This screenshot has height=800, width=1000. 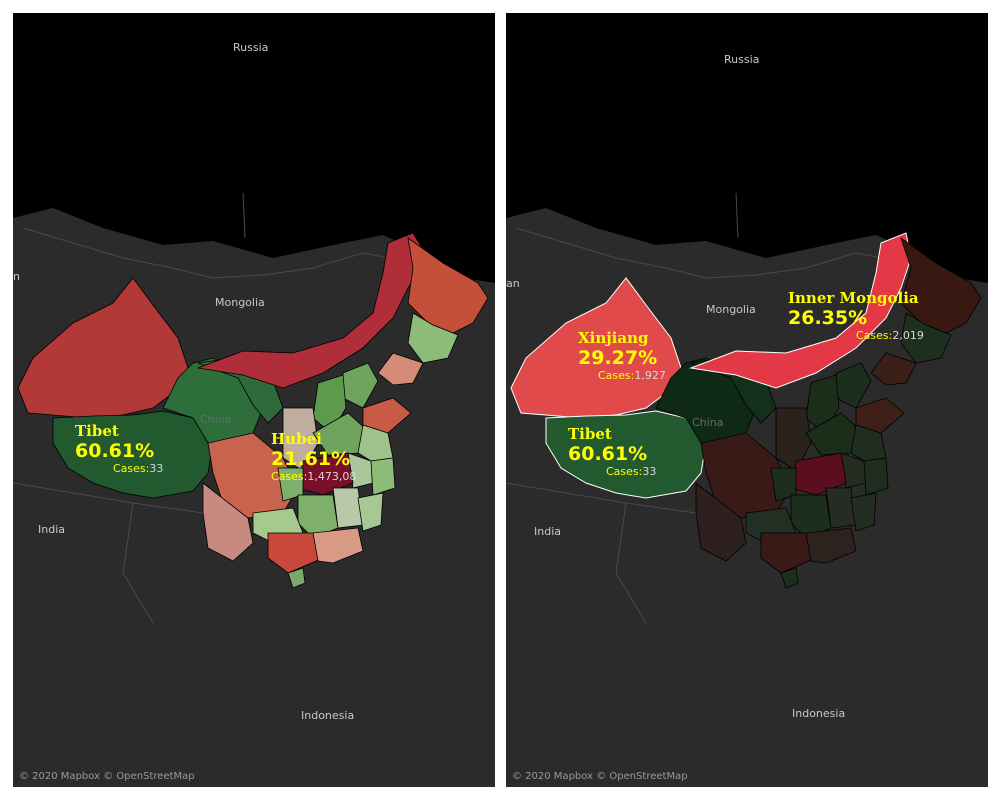 I want to click on callout-tibet-right: Tibet 60.61% Cases:33, so click(x=612, y=452).